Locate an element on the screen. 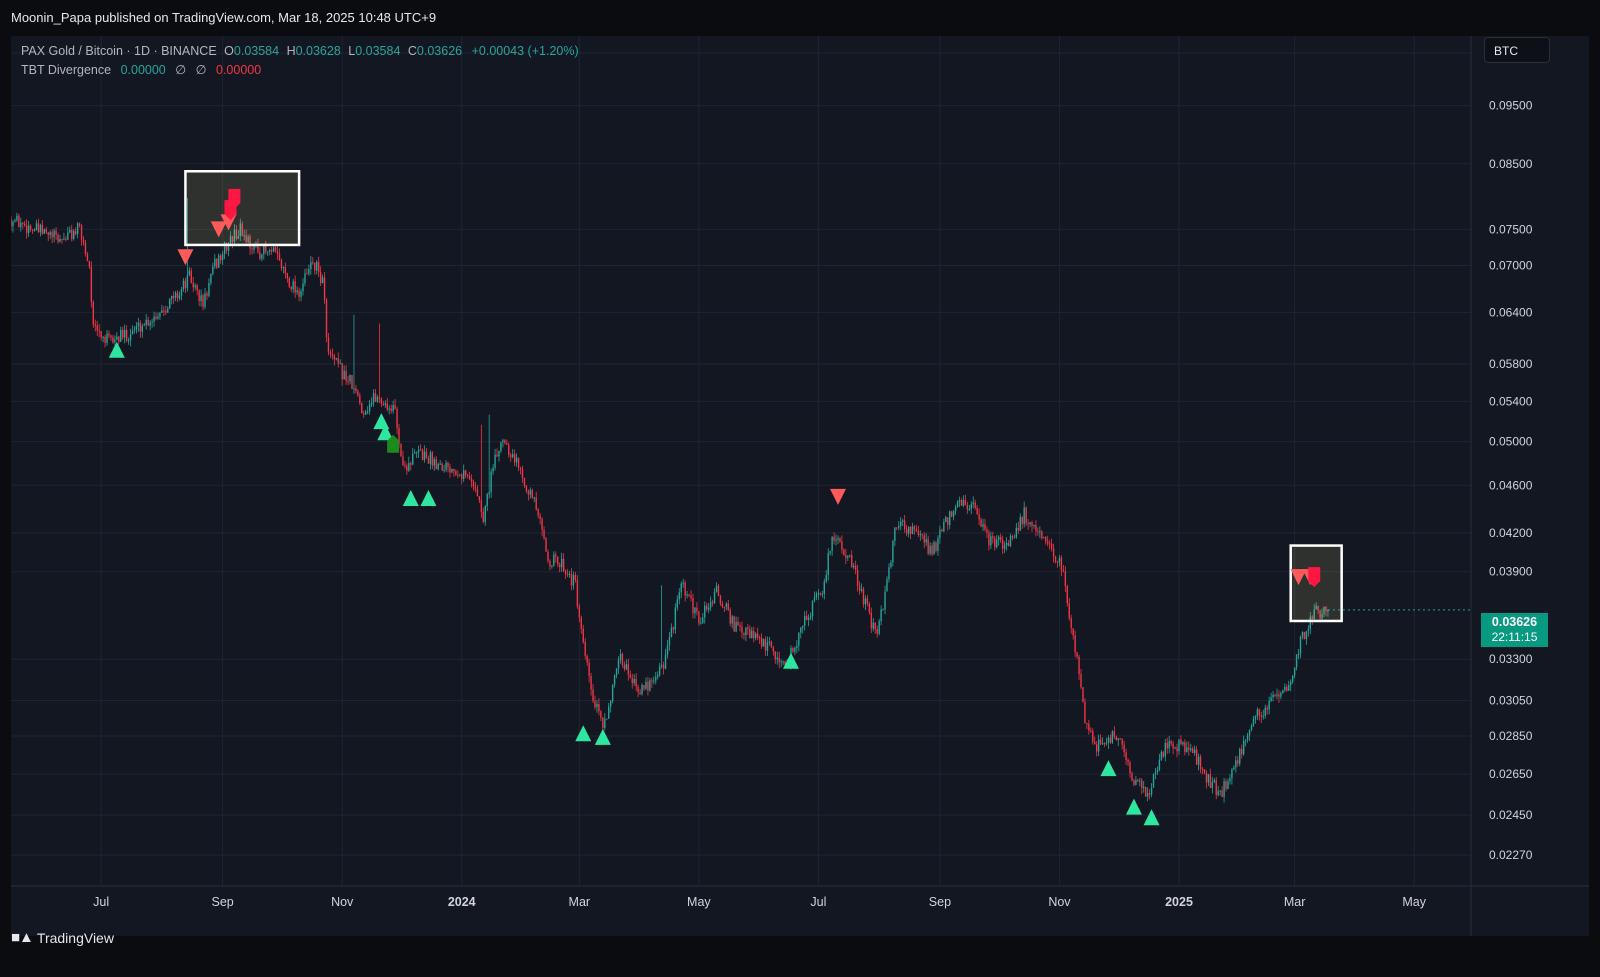 This screenshot has width=1600, height=977. currency-button: BTC is located at coordinates (1517, 50).